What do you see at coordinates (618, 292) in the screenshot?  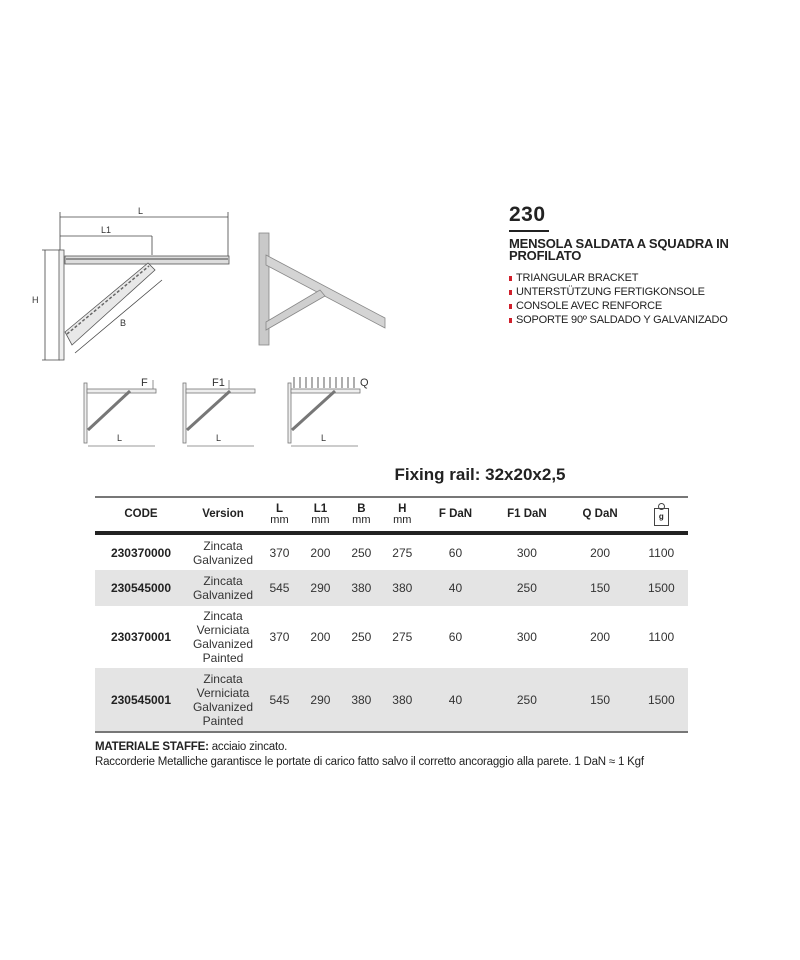 I see `list-item: UNTERSTÜTZUNG FERTIGKONSOLE` at bounding box center [618, 292].